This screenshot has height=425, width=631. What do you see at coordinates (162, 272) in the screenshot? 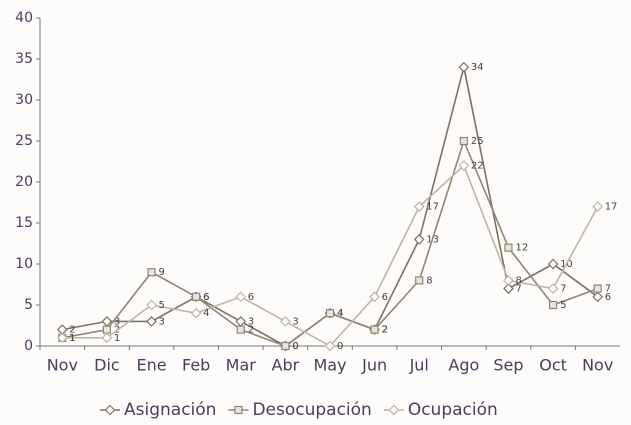
I see `data-label: 9` at bounding box center [162, 272].